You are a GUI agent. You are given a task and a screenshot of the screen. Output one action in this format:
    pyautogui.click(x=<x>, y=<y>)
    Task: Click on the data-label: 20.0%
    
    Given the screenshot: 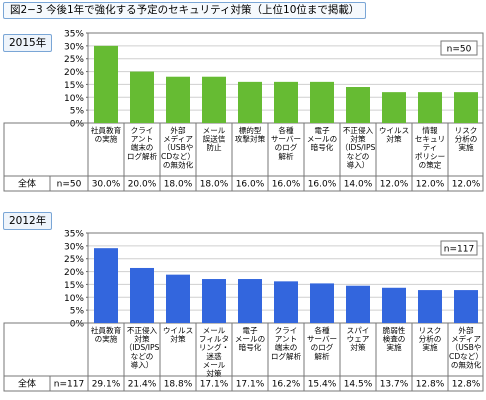 What is the action you would take?
    pyautogui.click(x=142, y=185)
    